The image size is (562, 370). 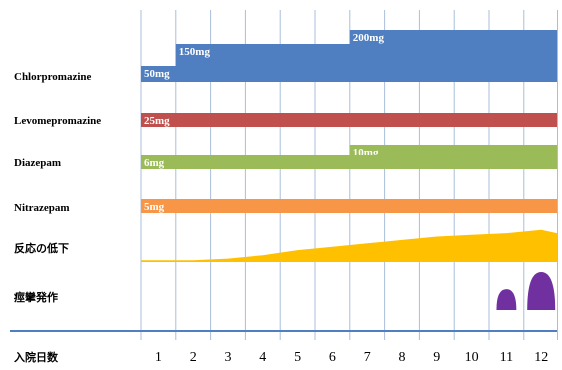 What do you see at coordinates (367, 357) in the screenshot?
I see `day-tick-label: 7` at bounding box center [367, 357].